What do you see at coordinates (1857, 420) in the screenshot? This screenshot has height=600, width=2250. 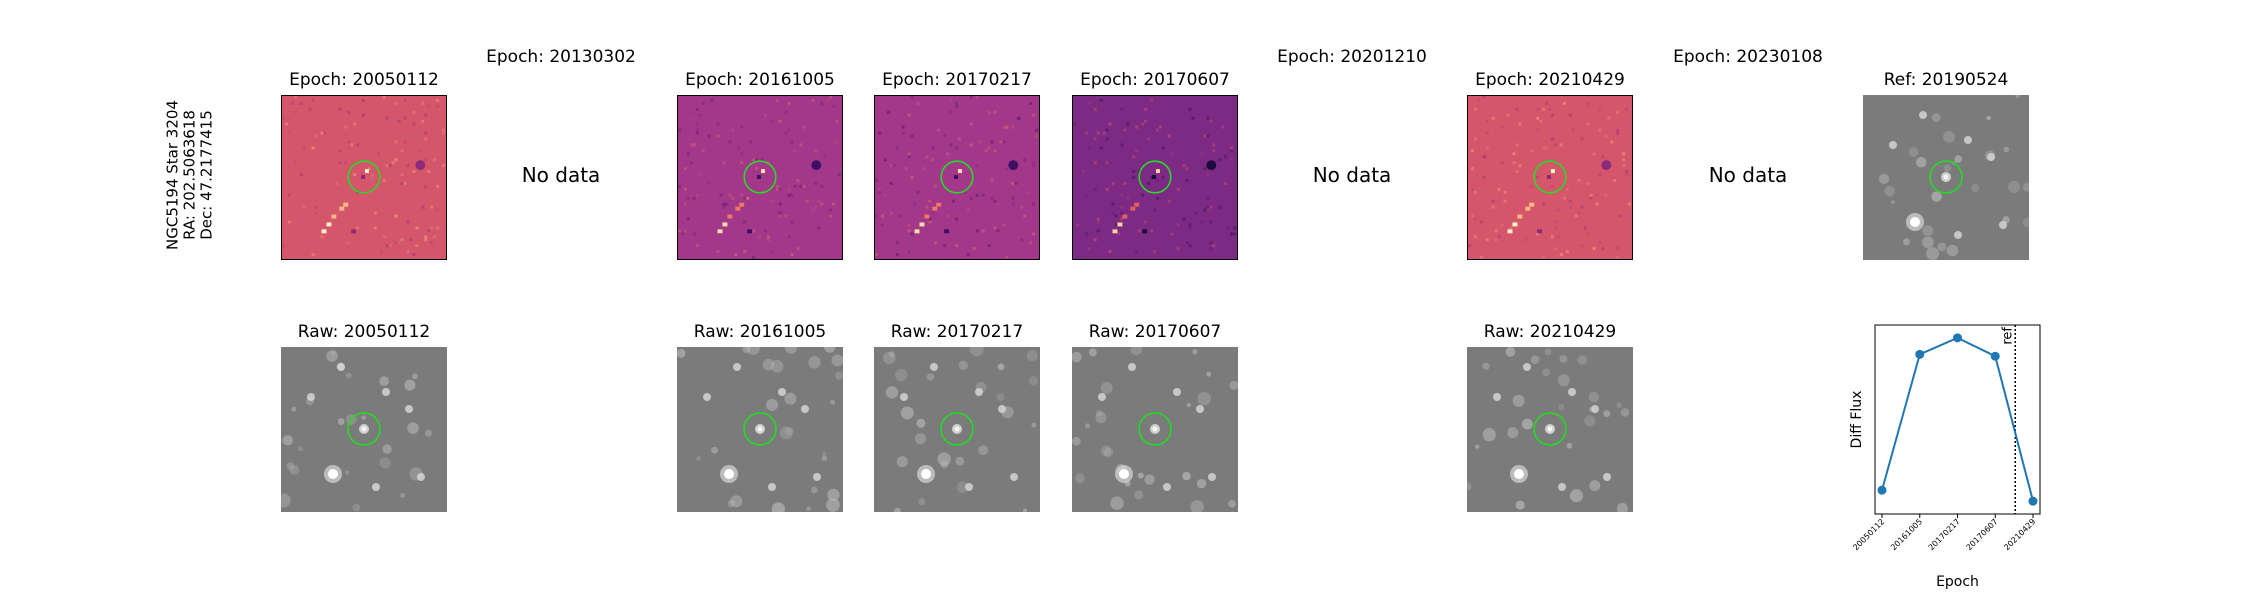 I see `y-axis-label: Diff Flux` at bounding box center [1857, 420].